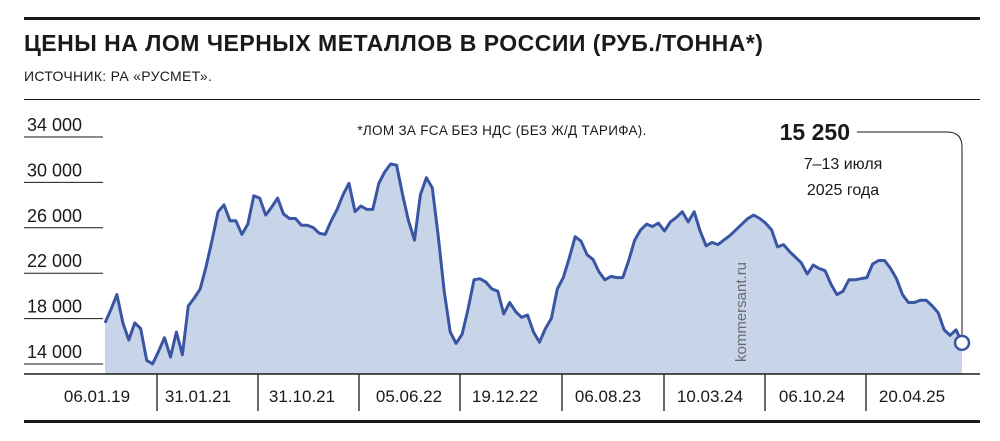  I want to click on x-tick-label: 06.01.19, so click(97, 396).